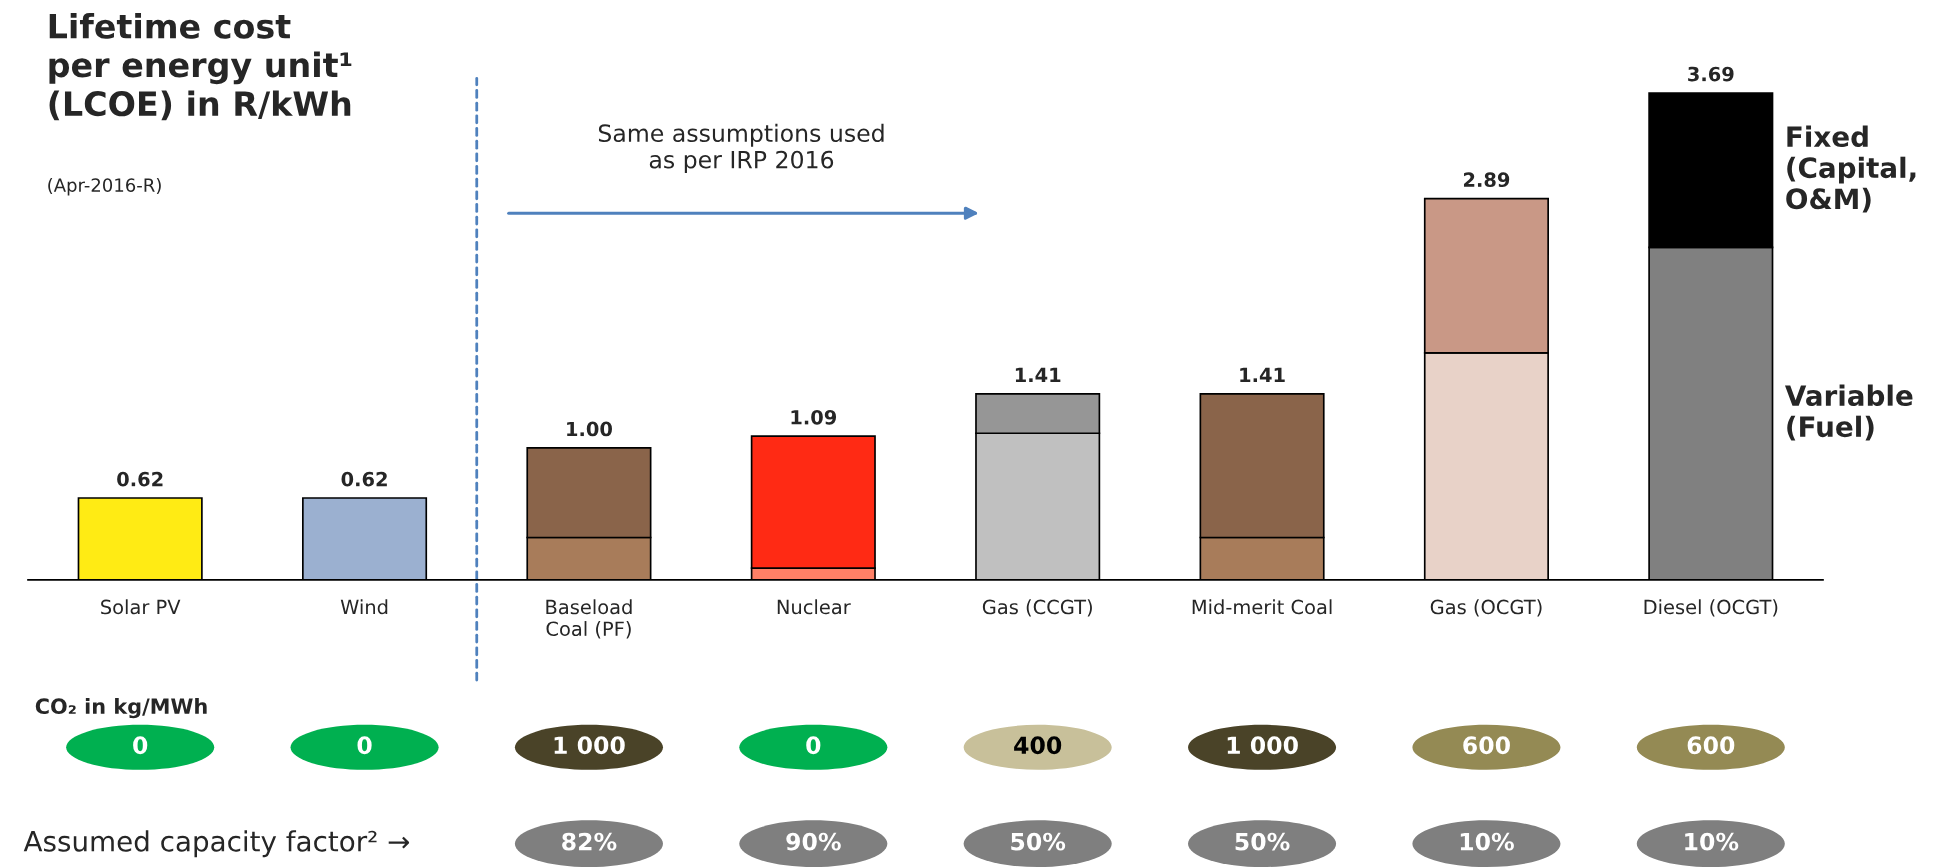 The image size is (1945, 868). I want to click on annotation: 2.89, so click(1486, 180).